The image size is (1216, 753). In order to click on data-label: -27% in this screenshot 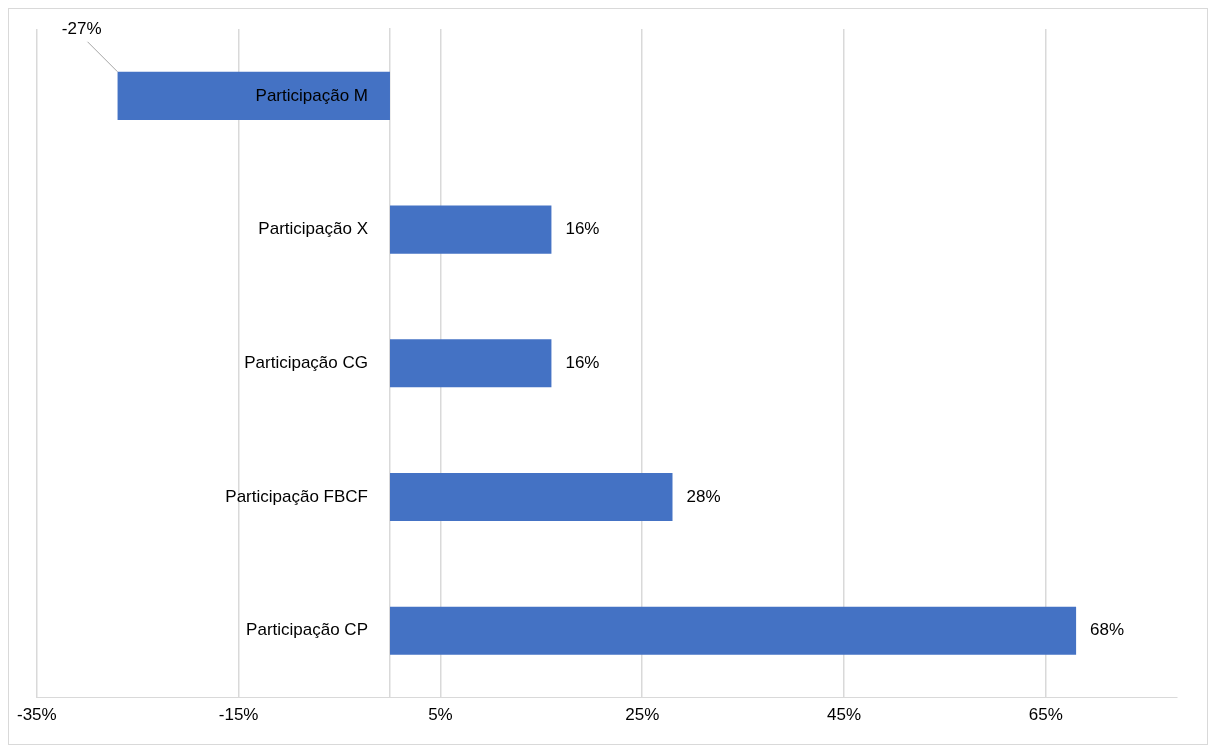, I will do `click(81, 29)`.